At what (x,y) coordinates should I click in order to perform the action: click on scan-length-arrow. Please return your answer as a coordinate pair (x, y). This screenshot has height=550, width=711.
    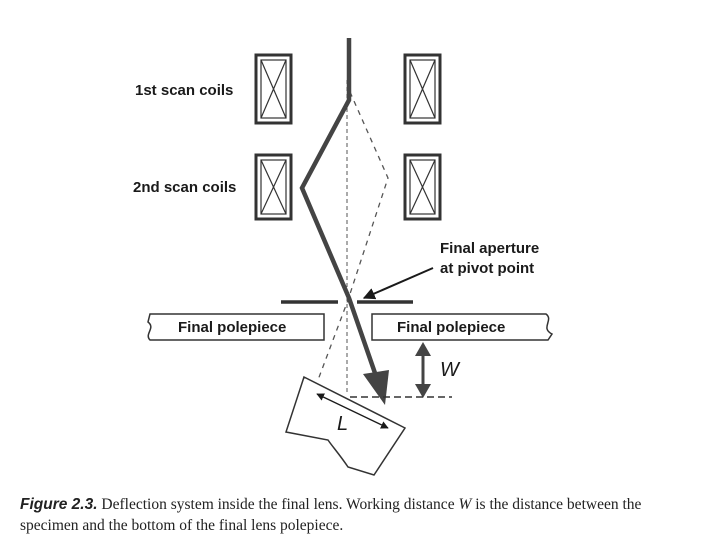
    Looking at the image, I should click on (352, 411).